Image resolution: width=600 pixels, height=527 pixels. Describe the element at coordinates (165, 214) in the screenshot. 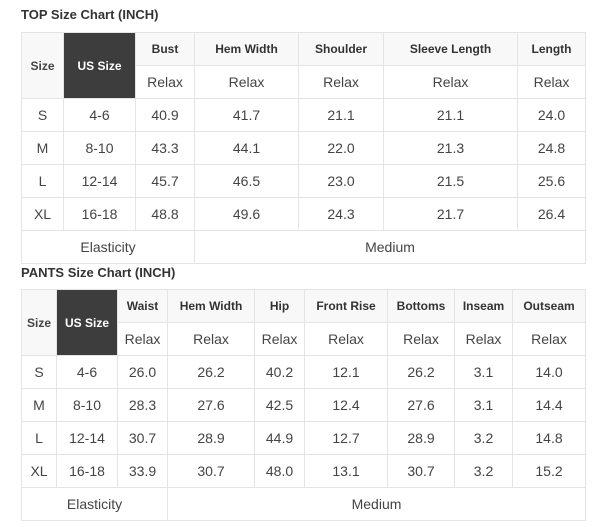

I see `measurement-cell: 48.8` at that location.